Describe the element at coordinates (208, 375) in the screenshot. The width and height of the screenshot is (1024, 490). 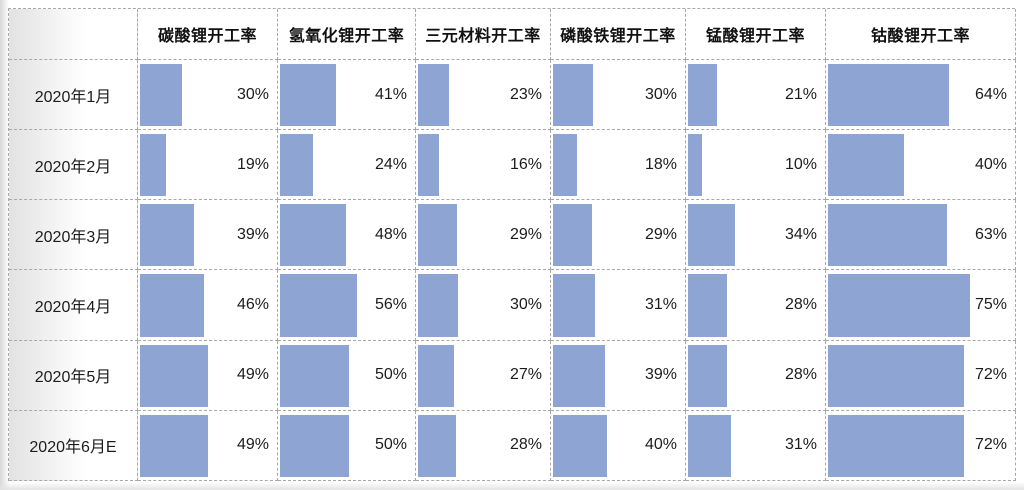
I see `data-cell-r5-c1: 49%` at that location.